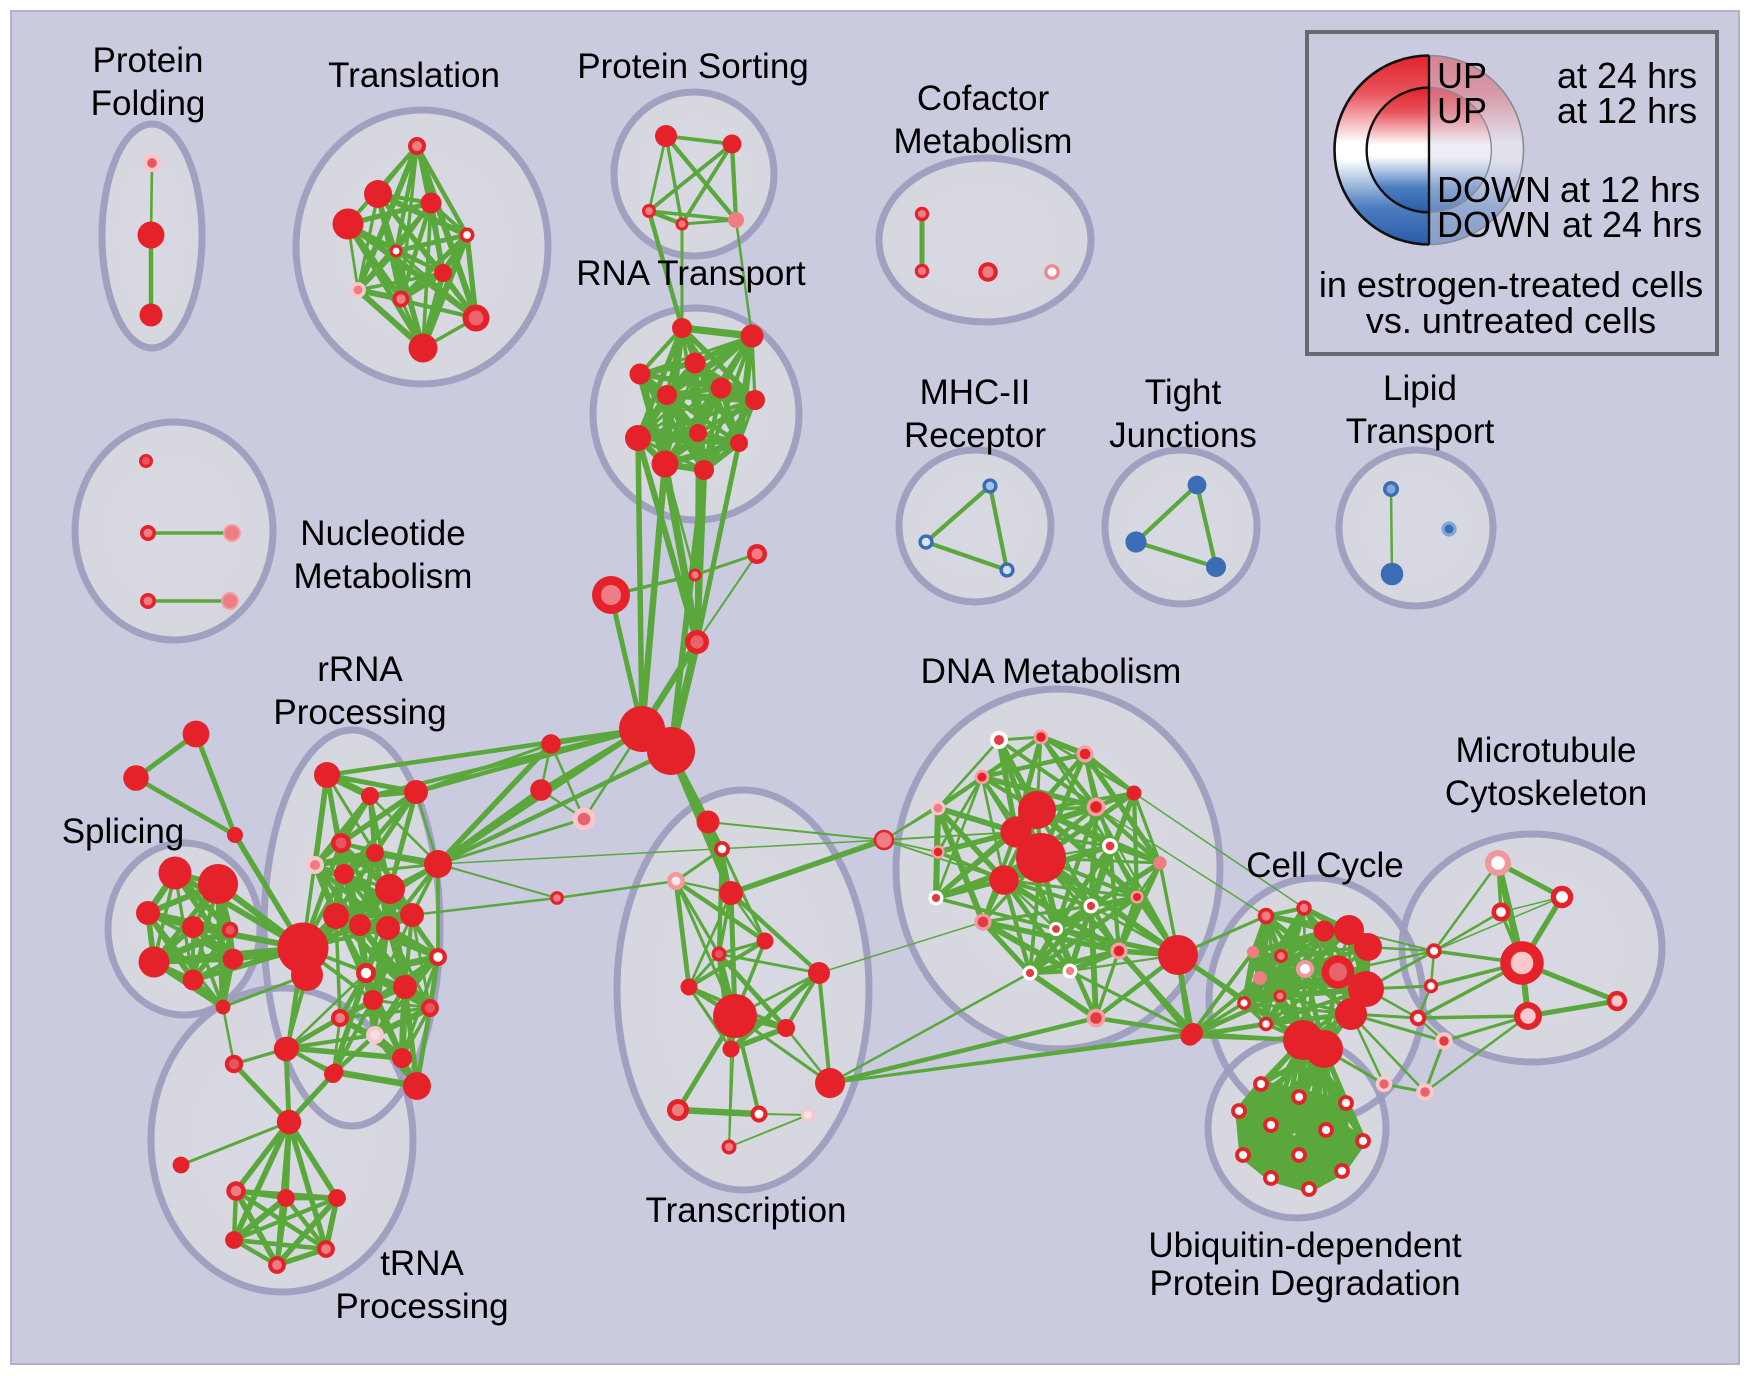 The image size is (1750, 1376). What do you see at coordinates (1051, 671) in the screenshot?
I see `svg-text: DNA Metabolism` at bounding box center [1051, 671].